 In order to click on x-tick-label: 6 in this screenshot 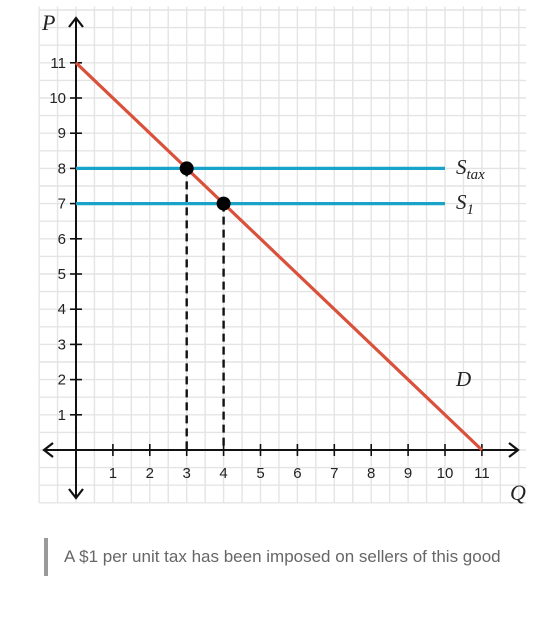, I will do `click(297, 473)`.